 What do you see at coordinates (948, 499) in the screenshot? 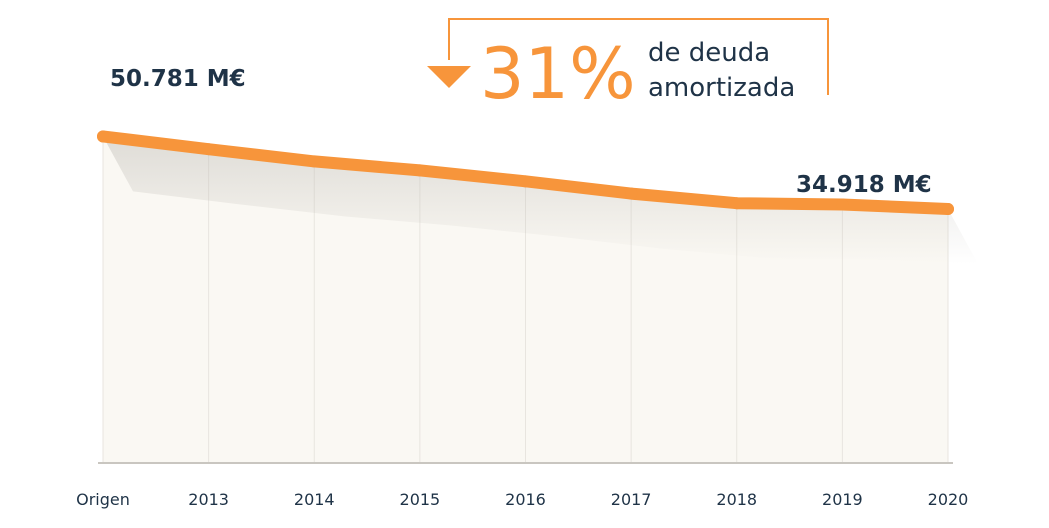
I see `x-tick-label-2020: 2020` at bounding box center [948, 499].